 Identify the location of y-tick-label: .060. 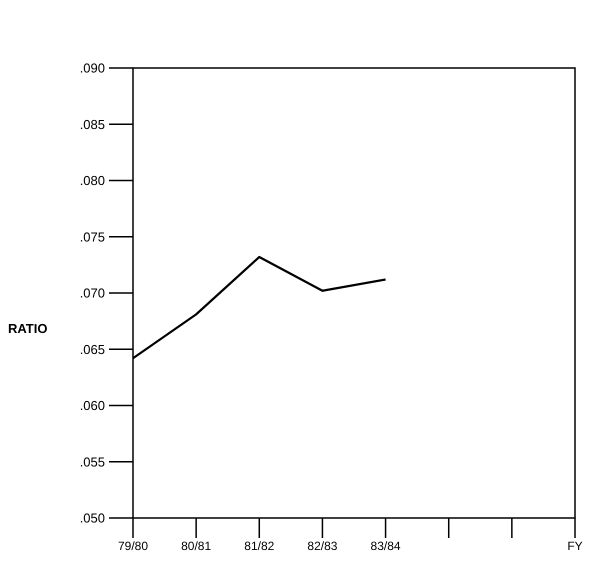
(92, 405).